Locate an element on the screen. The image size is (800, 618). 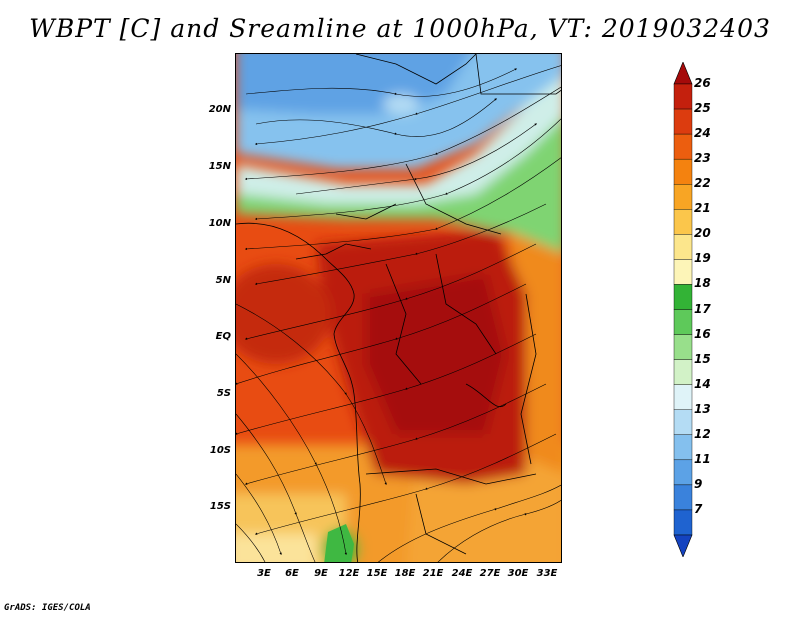
lon-tick-27e: 27E is located at coordinates (490, 573).